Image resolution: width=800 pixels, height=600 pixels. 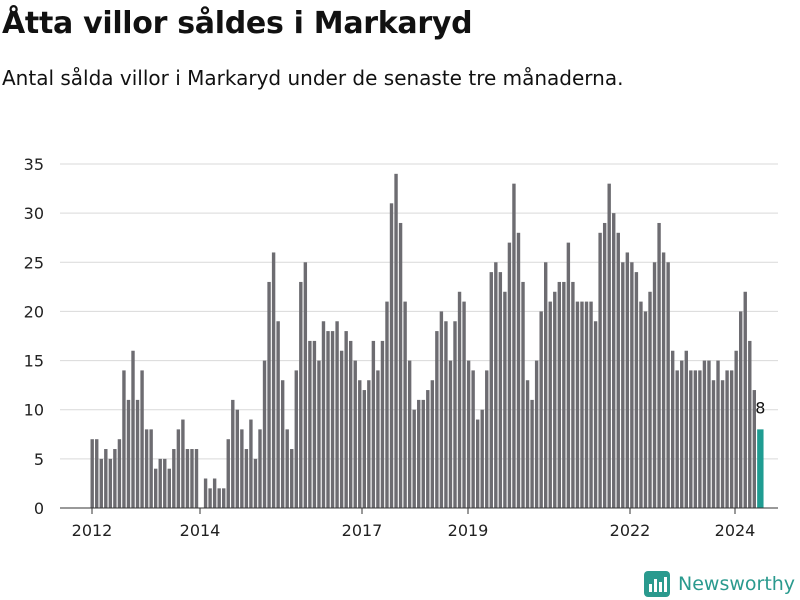 I want to click on last-value-label: 8, so click(x=760, y=407).